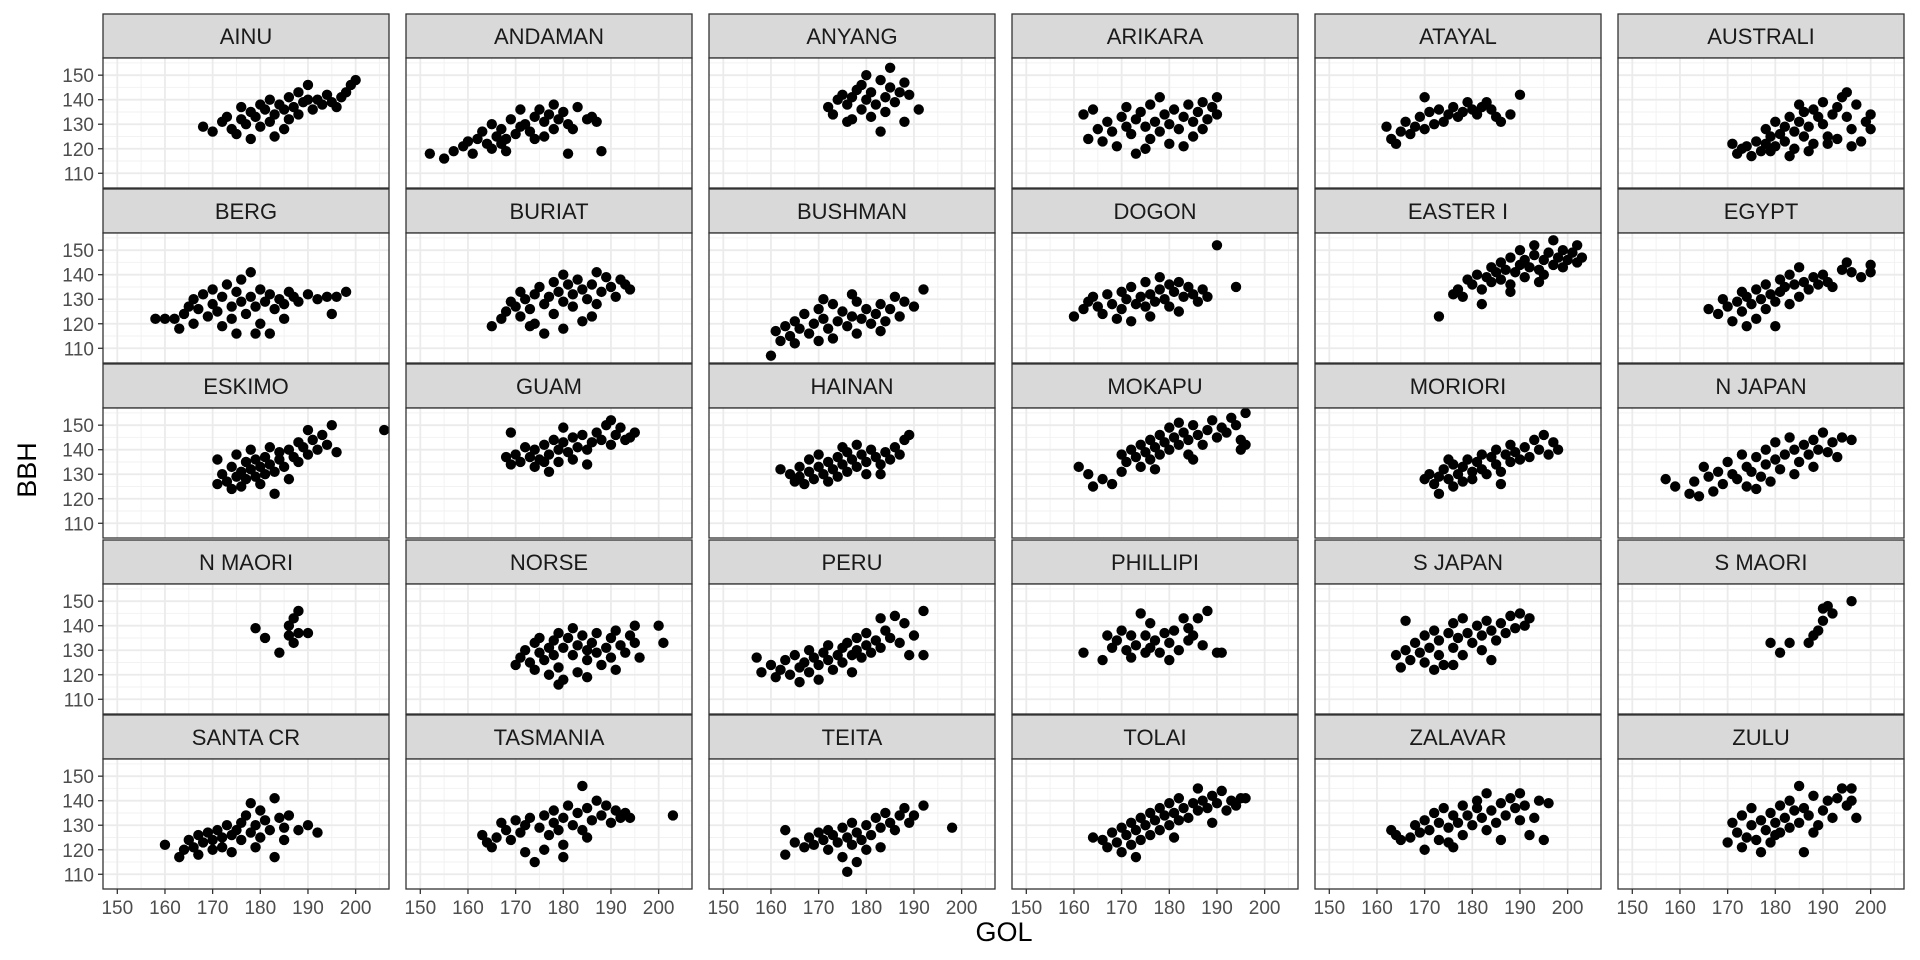 The width and height of the screenshot is (1920, 960). Describe the element at coordinates (246, 36) in the screenshot. I see `strip-label: AINU` at that location.